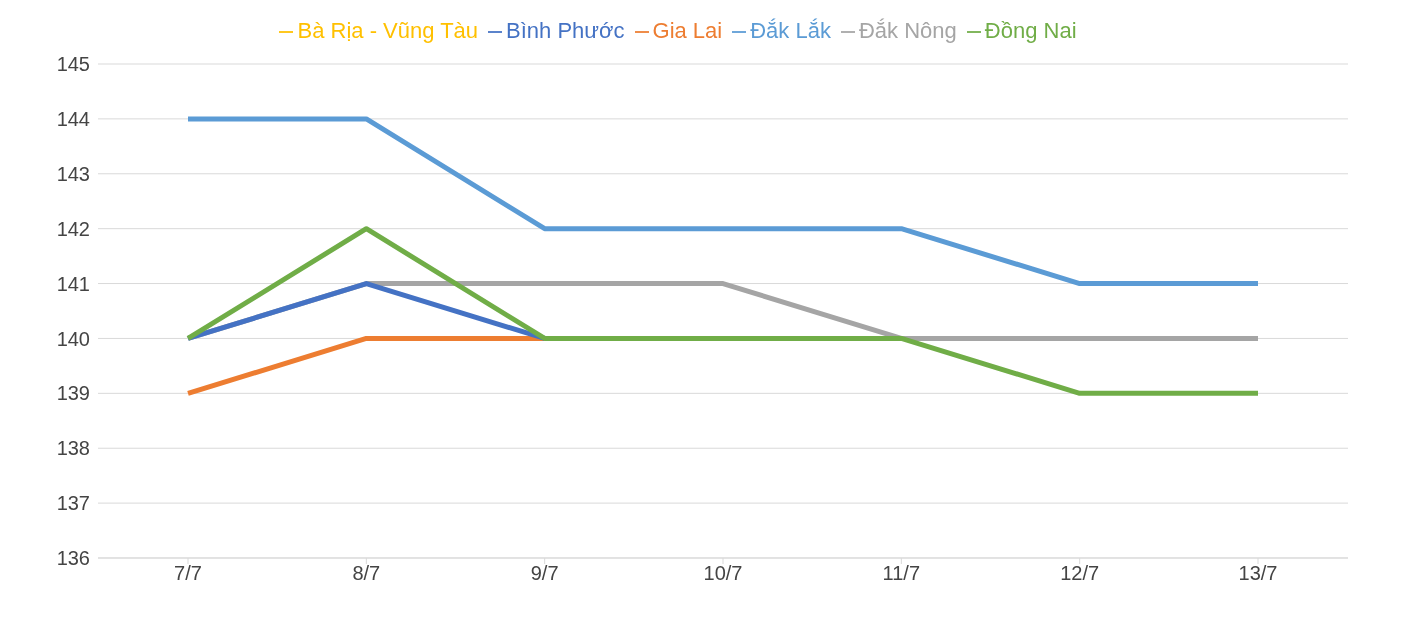  Describe the element at coordinates (544, 573) in the screenshot. I see `x-tick-label: 9/7` at that location.